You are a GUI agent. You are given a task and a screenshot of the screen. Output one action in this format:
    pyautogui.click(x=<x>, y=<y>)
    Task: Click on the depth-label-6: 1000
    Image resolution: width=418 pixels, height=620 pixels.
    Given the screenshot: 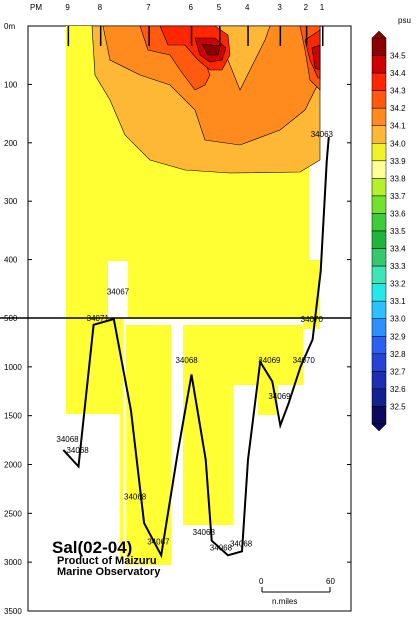 What is the action you would take?
    pyautogui.click(x=13, y=367)
    